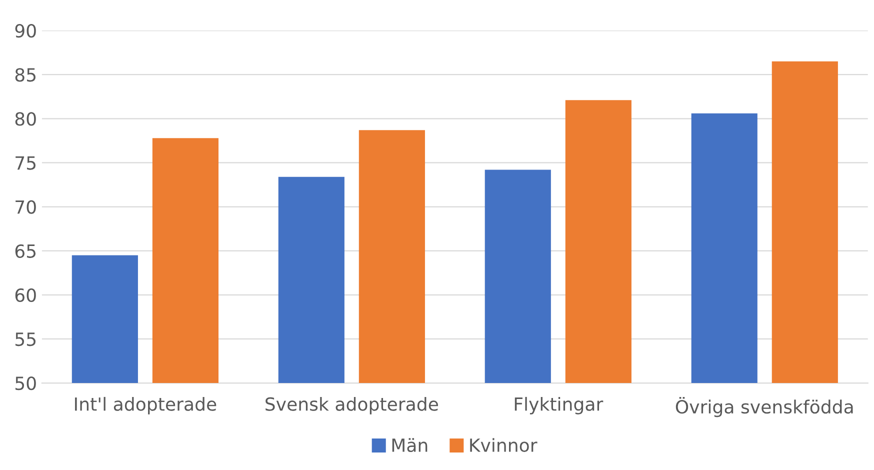 The width and height of the screenshot is (874, 470). I want to click on y-tick-label: 60, so click(25, 295).